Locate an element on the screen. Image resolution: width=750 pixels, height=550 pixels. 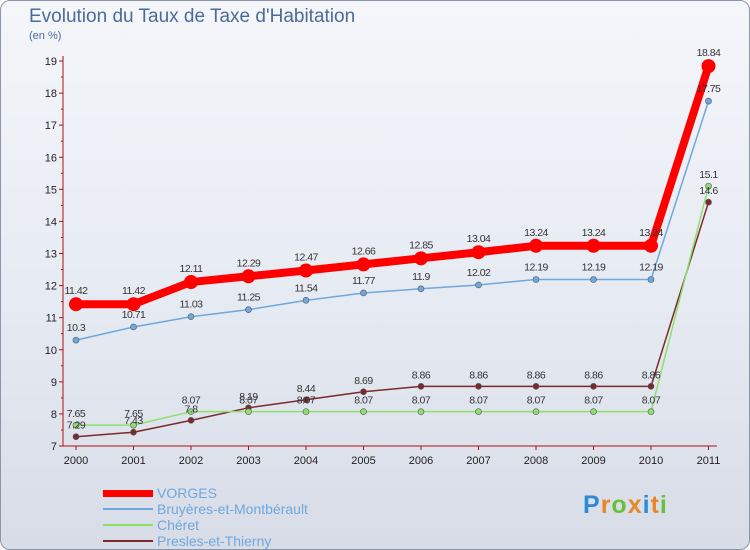
data-label: 12.29 is located at coordinates (249, 263).